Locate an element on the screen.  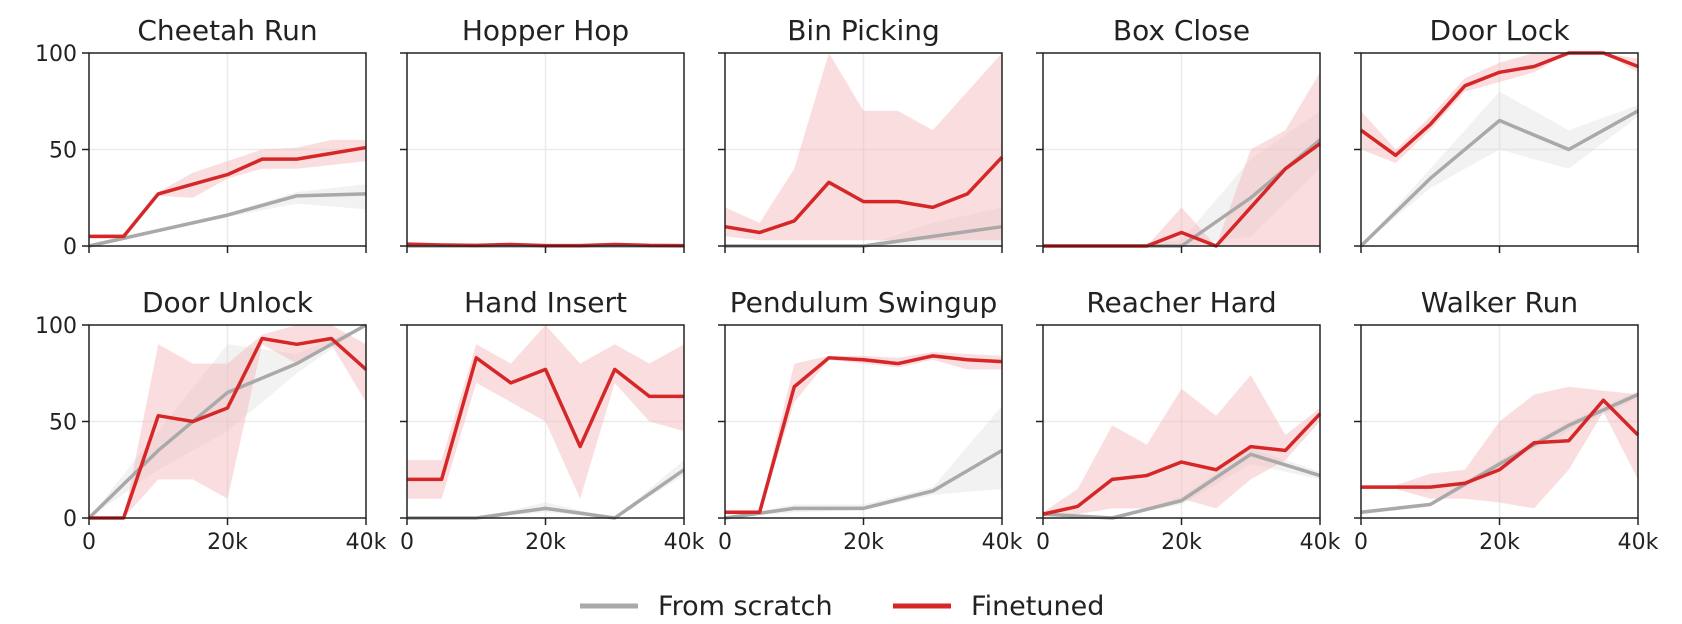
subplot: 0 20k 40k Walker Run is located at coordinates (1506, 420).